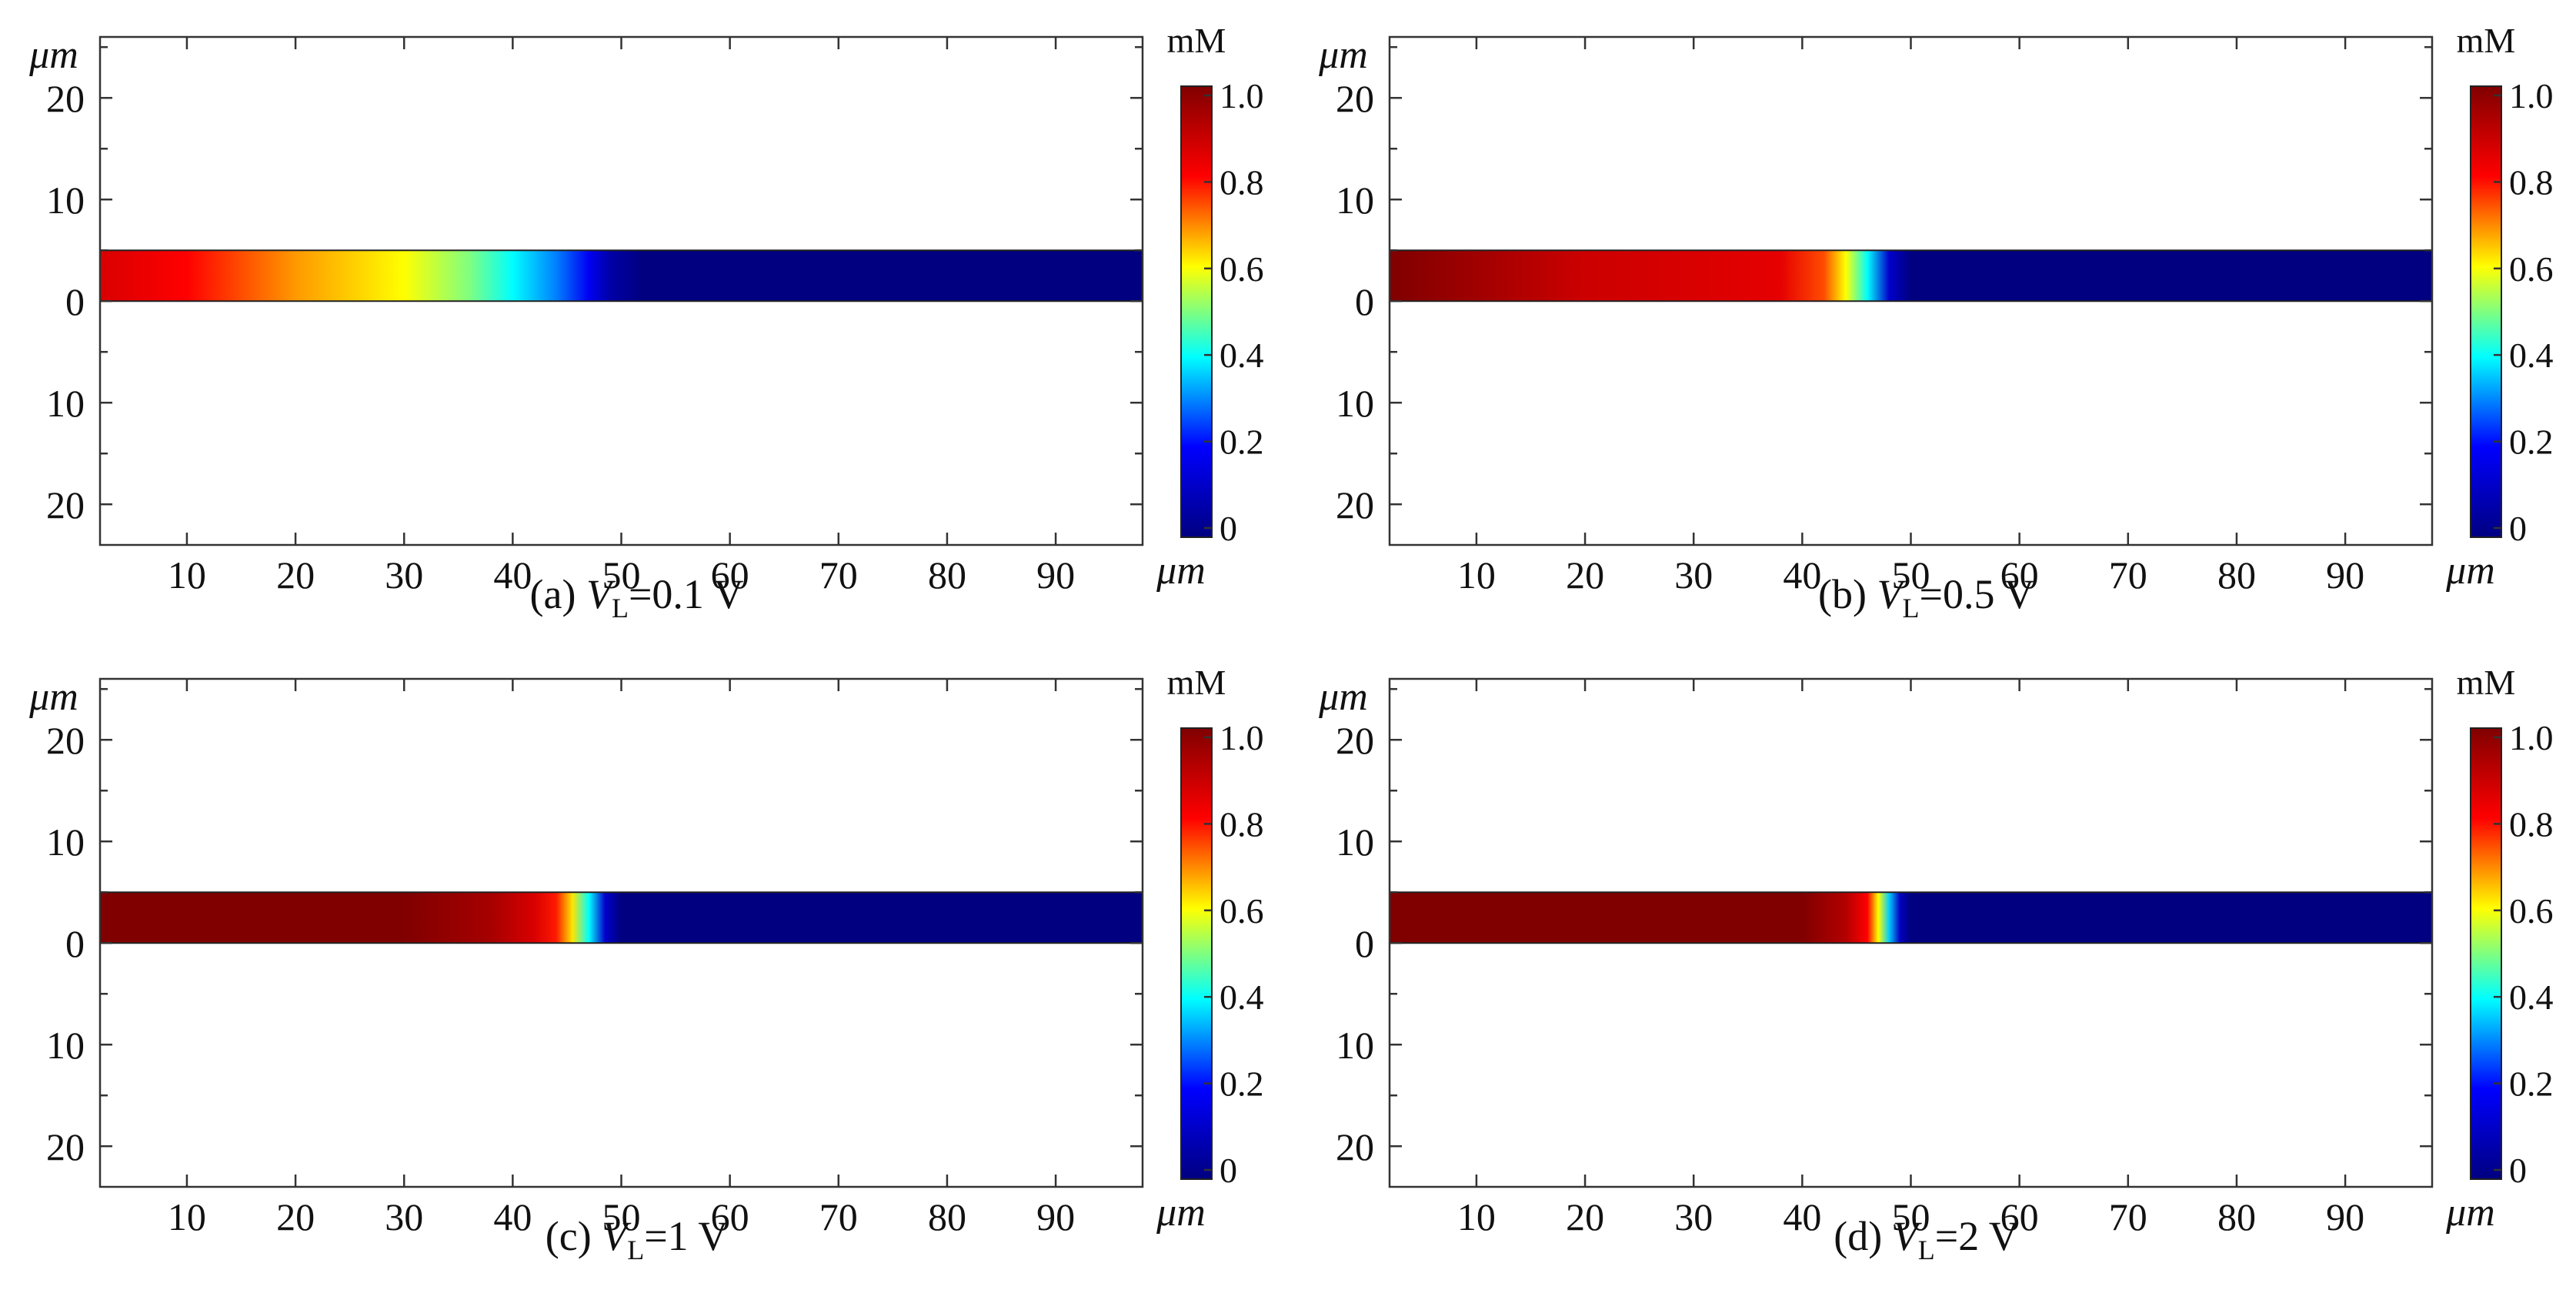 This screenshot has width=2576, height=1310. Describe the element at coordinates (686, 1236) in the screenshot. I see `caption-value: =1 V` at that location.